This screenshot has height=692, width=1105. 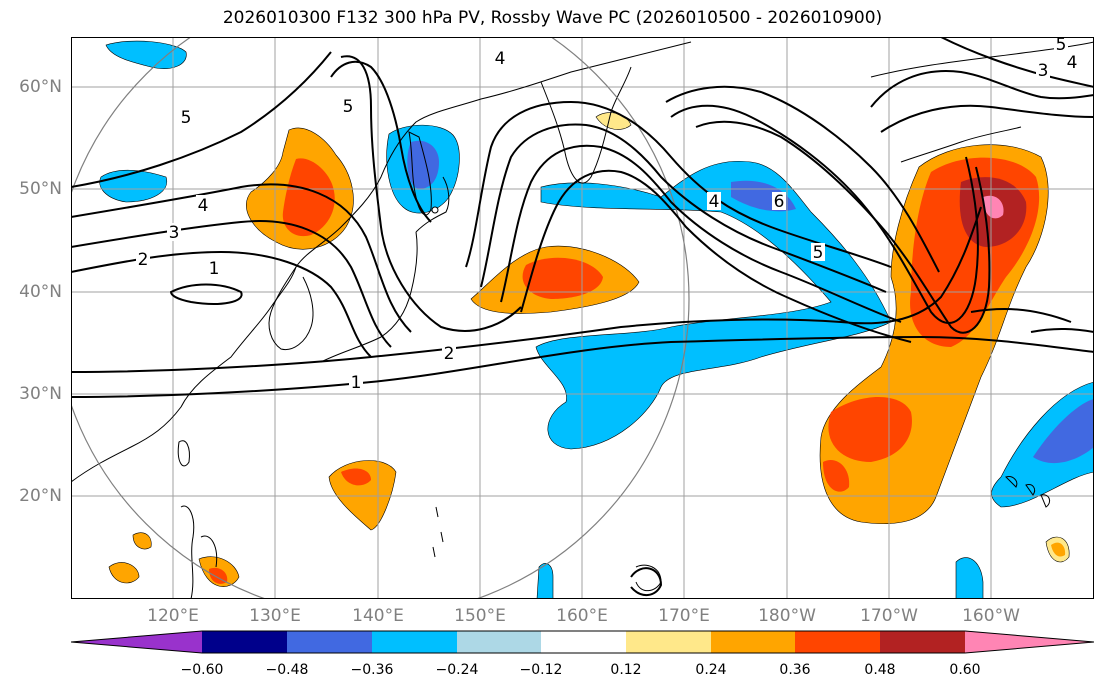 I want to click on contour-label-2b: 2, so click(x=449, y=354).